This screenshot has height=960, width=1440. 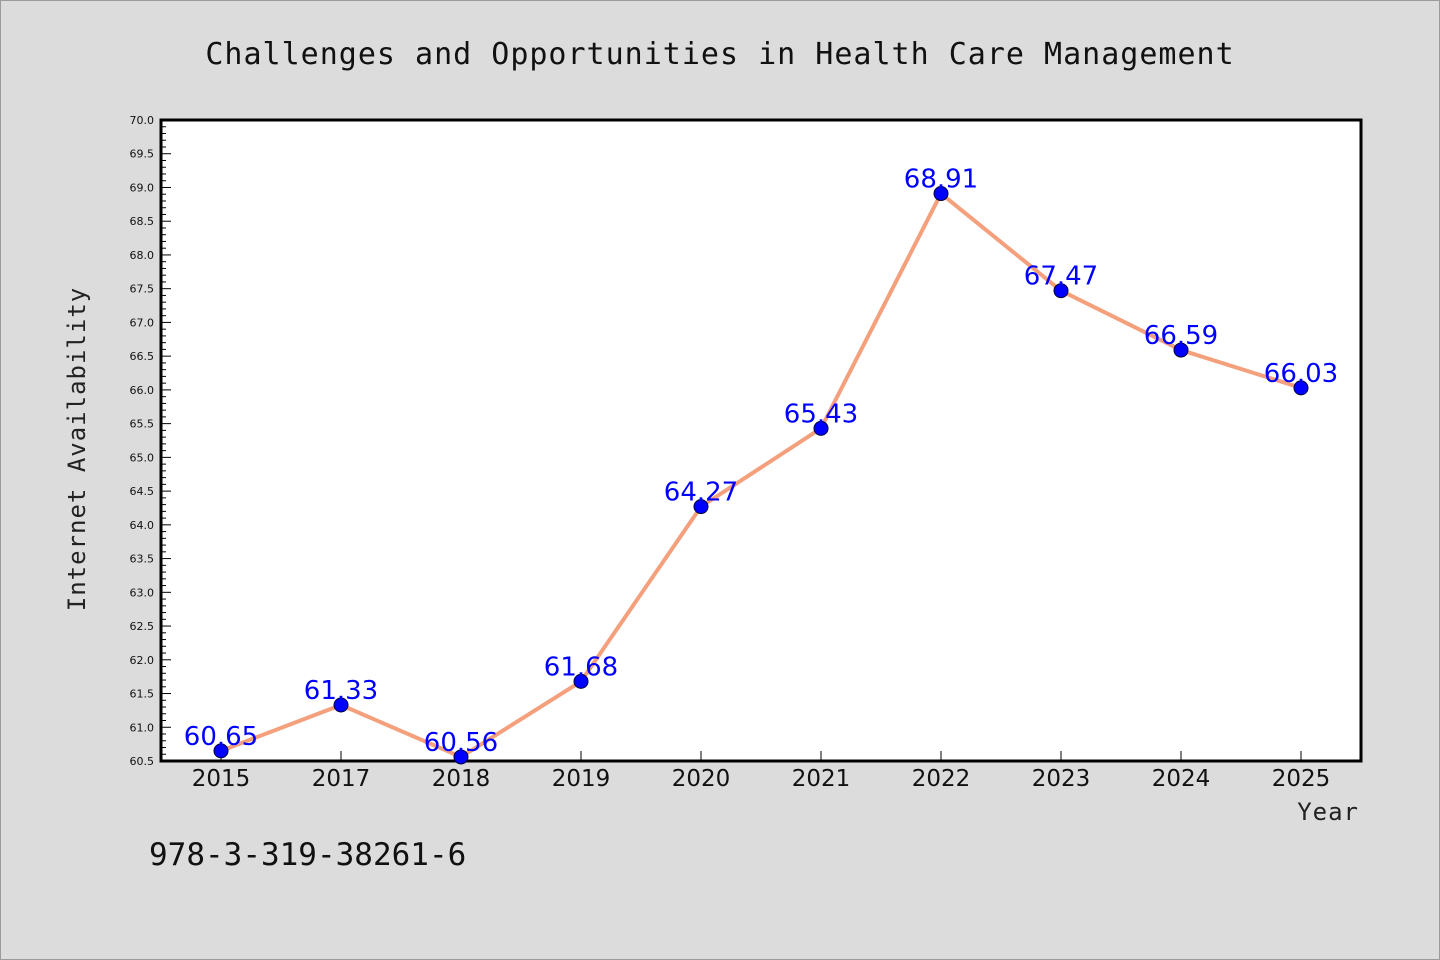 I want to click on data-label: 67.47, so click(x=1061, y=277).